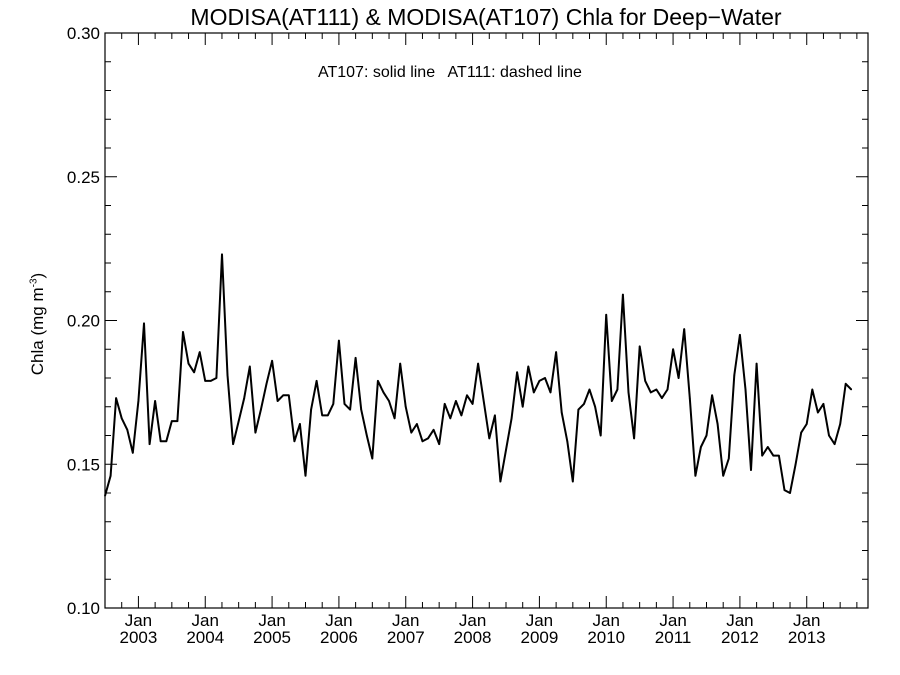 The height and width of the screenshot is (675, 900). What do you see at coordinates (272, 637) in the screenshot?
I see `x-tick-label-year: 2005` at bounding box center [272, 637].